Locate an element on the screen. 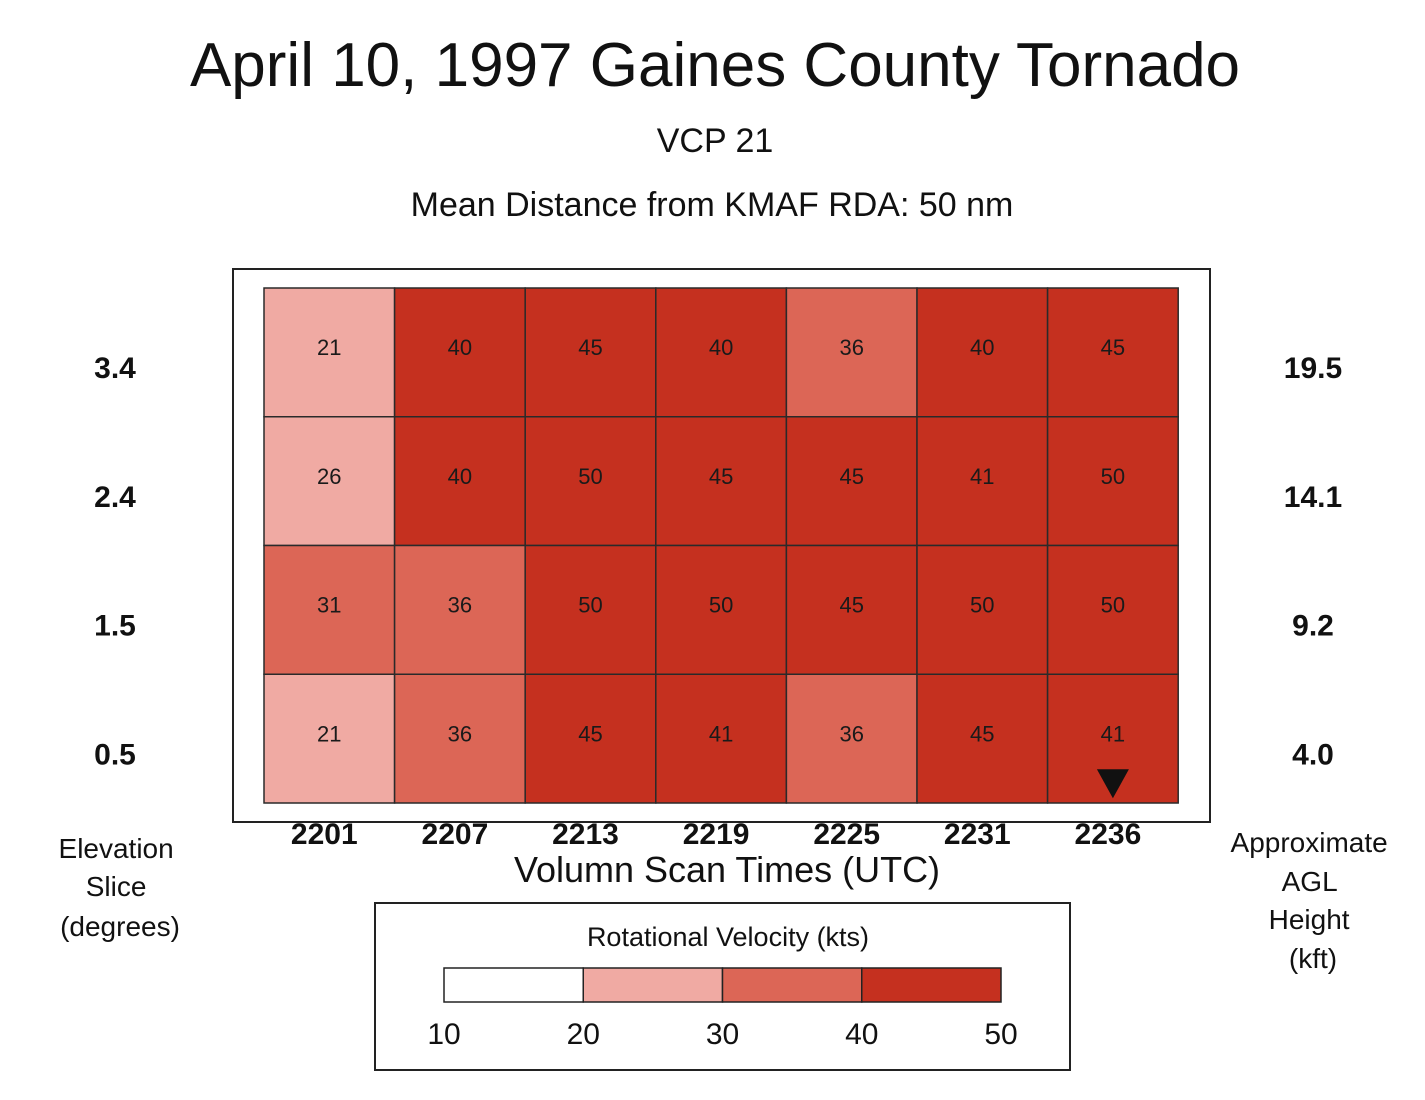  y-axis-left-label-line: (degrees) is located at coordinates (120, 926).